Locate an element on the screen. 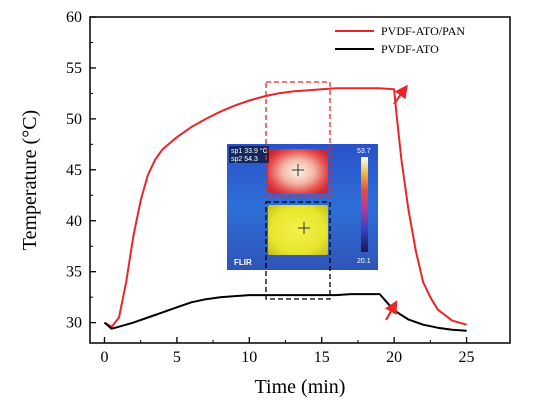 The height and width of the screenshot is (415, 554). cool-sample-region is located at coordinates (298, 230).